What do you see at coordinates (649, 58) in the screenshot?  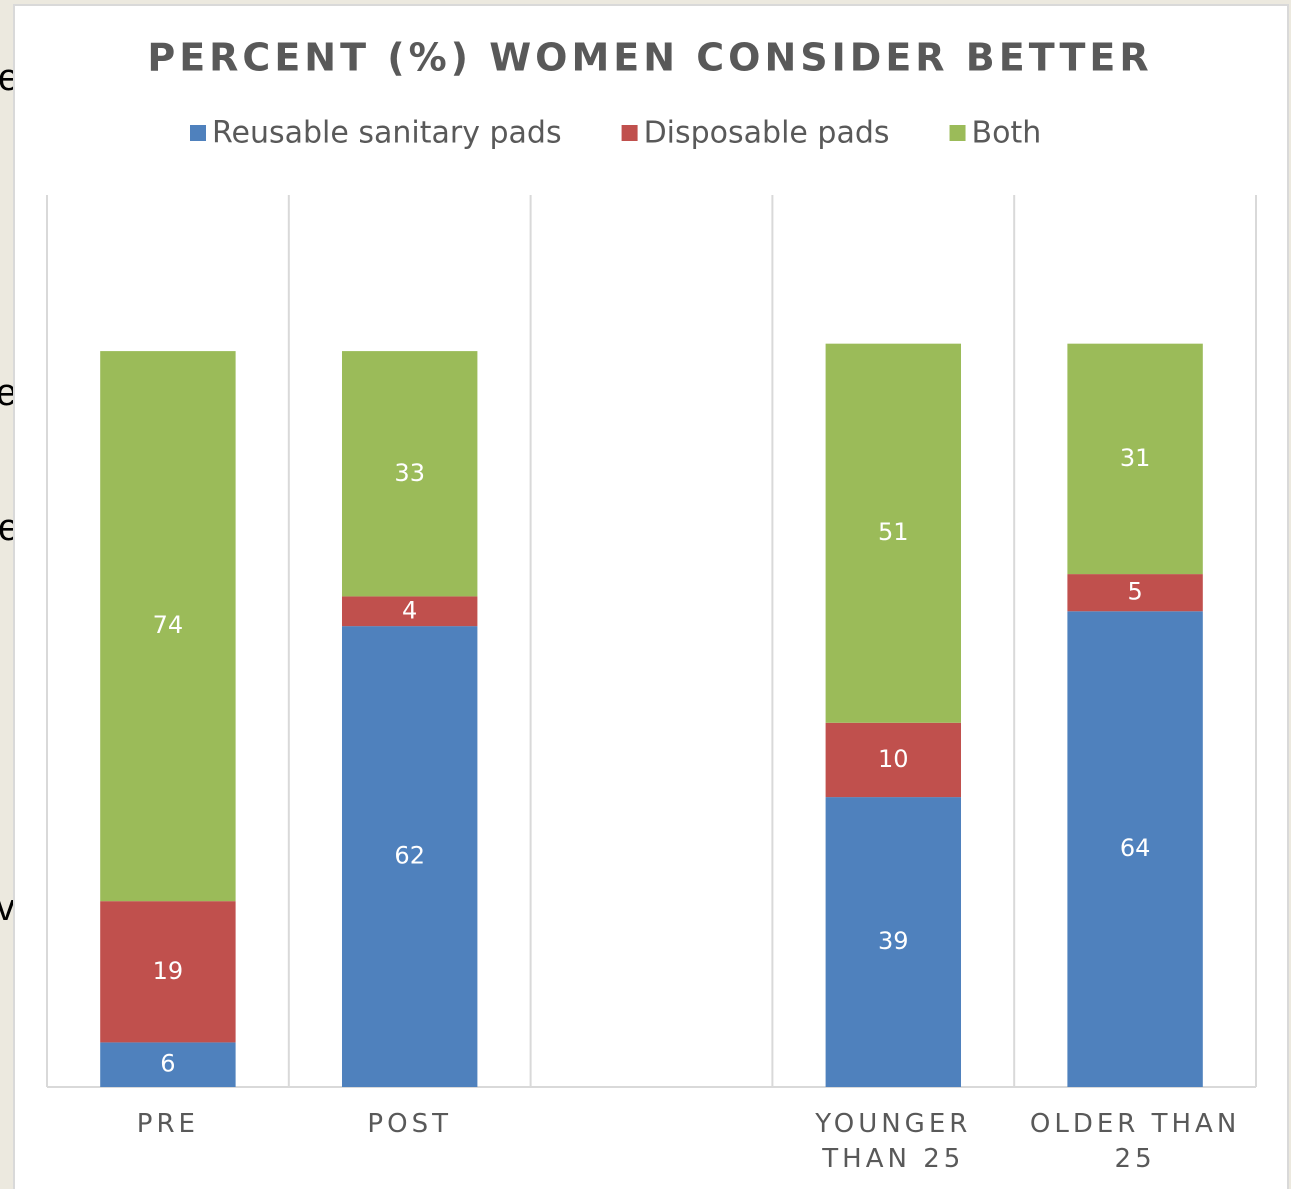 I see `chart-title: PERCENT (%) WOMEN CONSIDER BETTER` at bounding box center [649, 58].